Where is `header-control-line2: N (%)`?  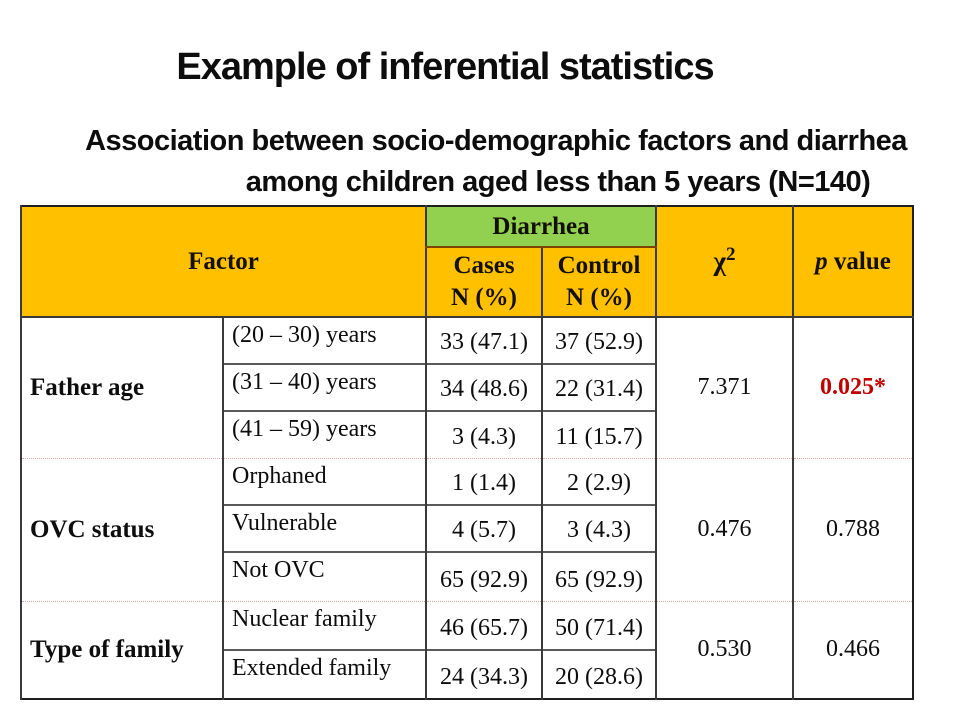
header-control-line2: N (%) is located at coordinates (599, 297).